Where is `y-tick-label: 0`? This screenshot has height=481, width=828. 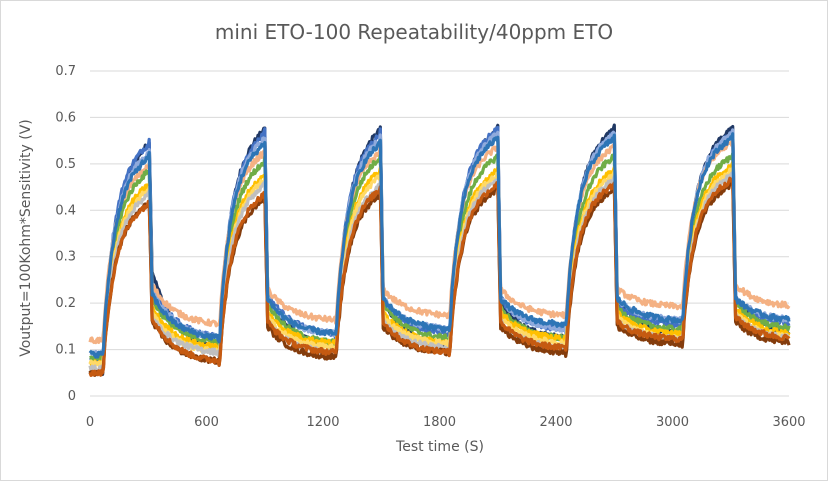
y-tick-label: 0 is located at coordinates (72, 396).